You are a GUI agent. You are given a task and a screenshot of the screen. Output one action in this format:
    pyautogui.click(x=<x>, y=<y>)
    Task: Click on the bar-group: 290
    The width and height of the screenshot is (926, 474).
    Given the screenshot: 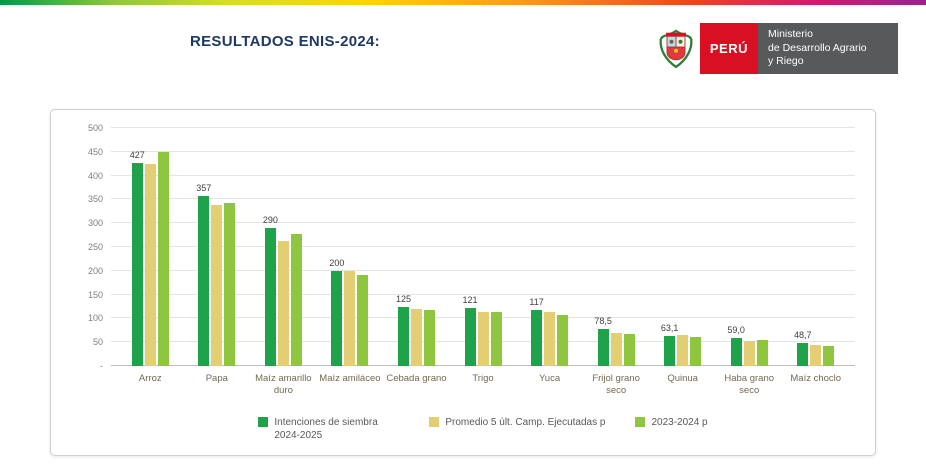 What is the action you would take?
    pyautogui.click(x=283, y=247)
    